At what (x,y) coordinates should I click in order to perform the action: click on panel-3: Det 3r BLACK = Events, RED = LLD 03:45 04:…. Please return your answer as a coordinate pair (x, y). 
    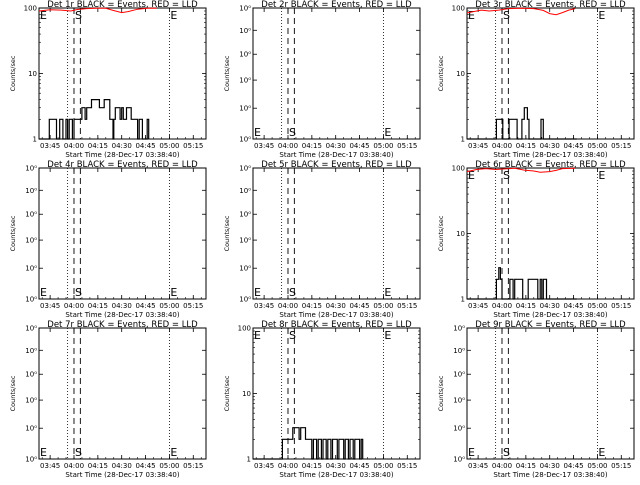
    Looking at the image, I should click on (536, 79).